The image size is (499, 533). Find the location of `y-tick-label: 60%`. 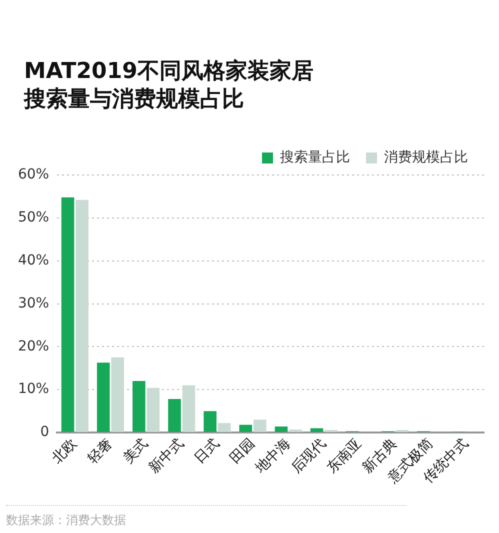

y-tick-label: 60% is located at coordinates (34, 174).